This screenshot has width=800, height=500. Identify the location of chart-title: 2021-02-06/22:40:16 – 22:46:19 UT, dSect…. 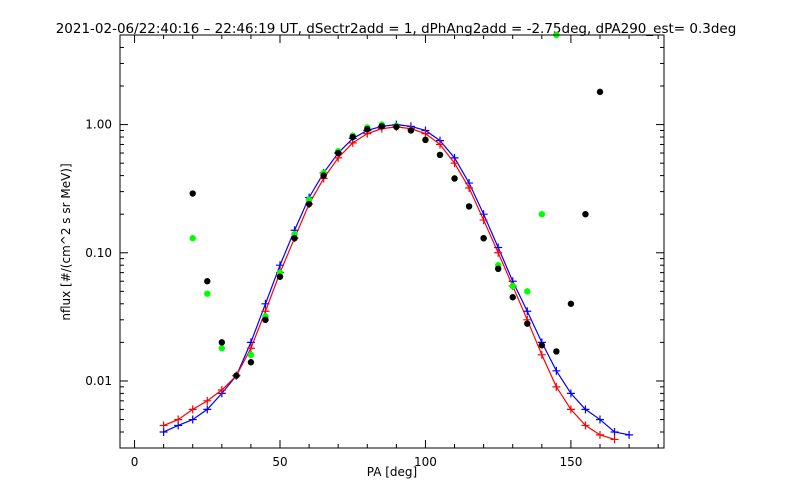
(396, 29).